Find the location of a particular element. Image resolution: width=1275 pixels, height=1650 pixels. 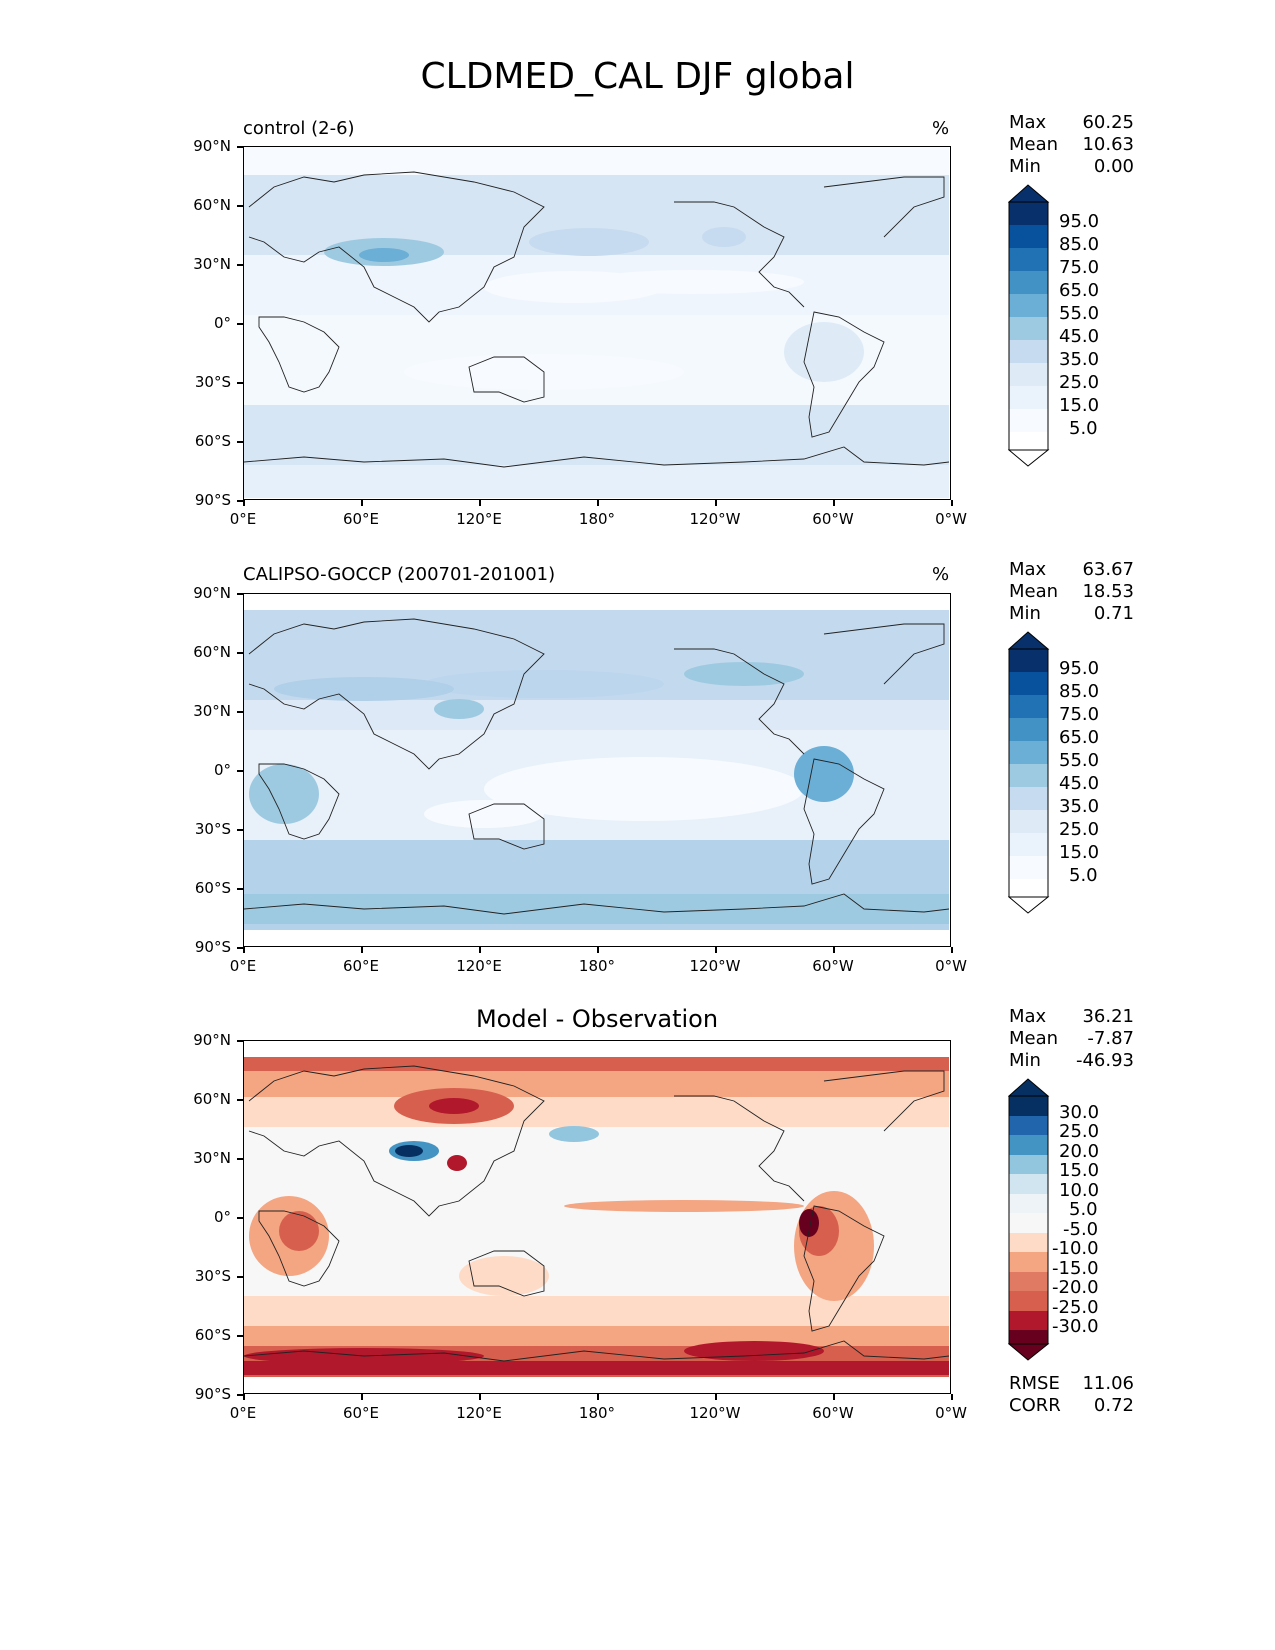

panel1-max-label: Max is located at coordinates (1028, 122).